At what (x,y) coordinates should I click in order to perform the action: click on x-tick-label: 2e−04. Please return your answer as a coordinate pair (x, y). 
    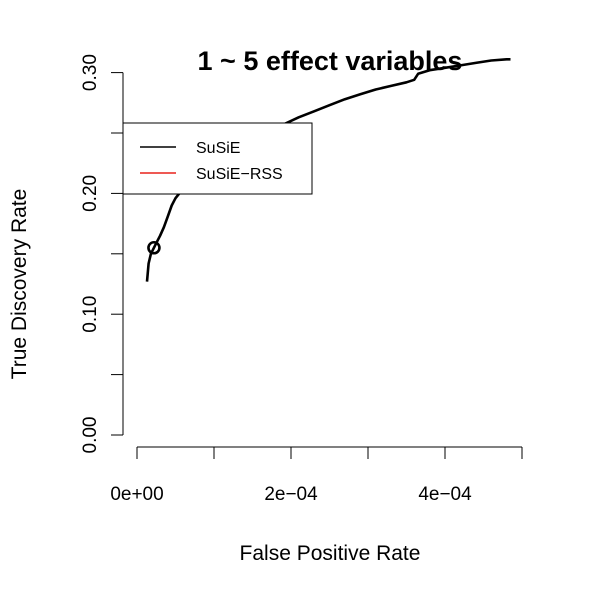
    Looking at the image, I should click on (291, 494).